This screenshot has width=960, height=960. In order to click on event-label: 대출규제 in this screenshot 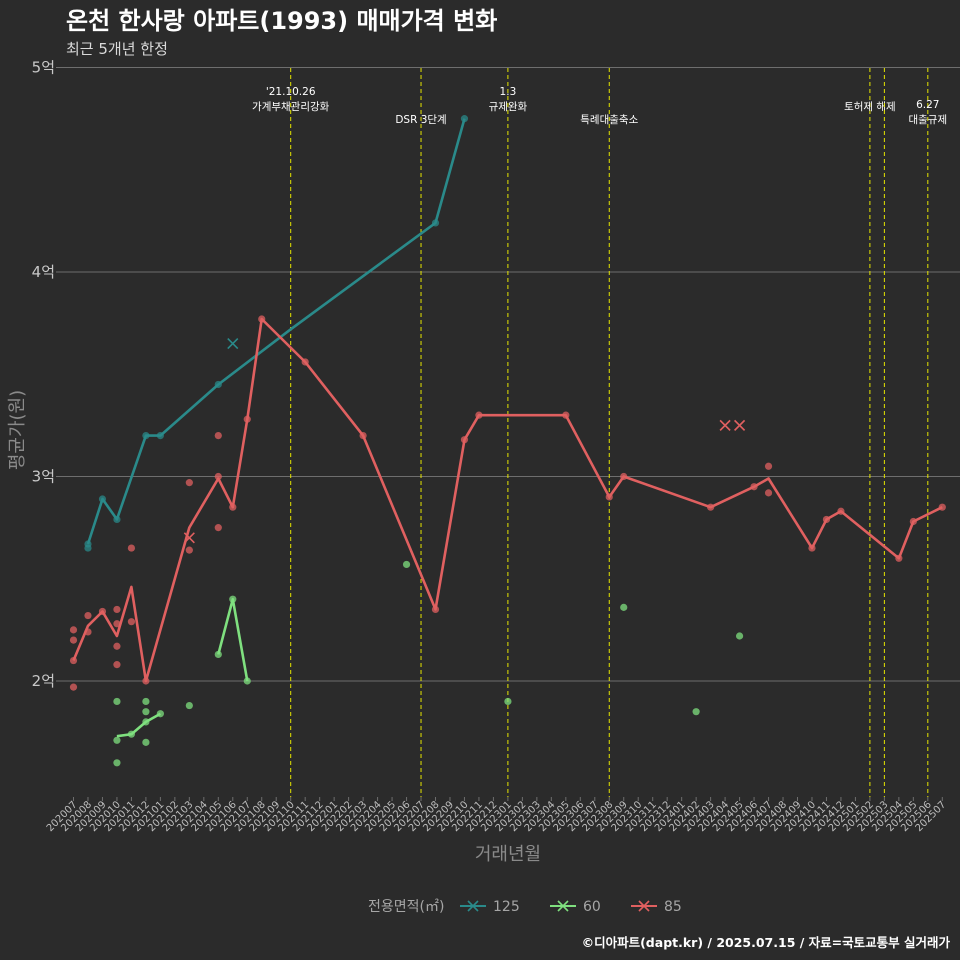, I will do `click(927, 120)`.